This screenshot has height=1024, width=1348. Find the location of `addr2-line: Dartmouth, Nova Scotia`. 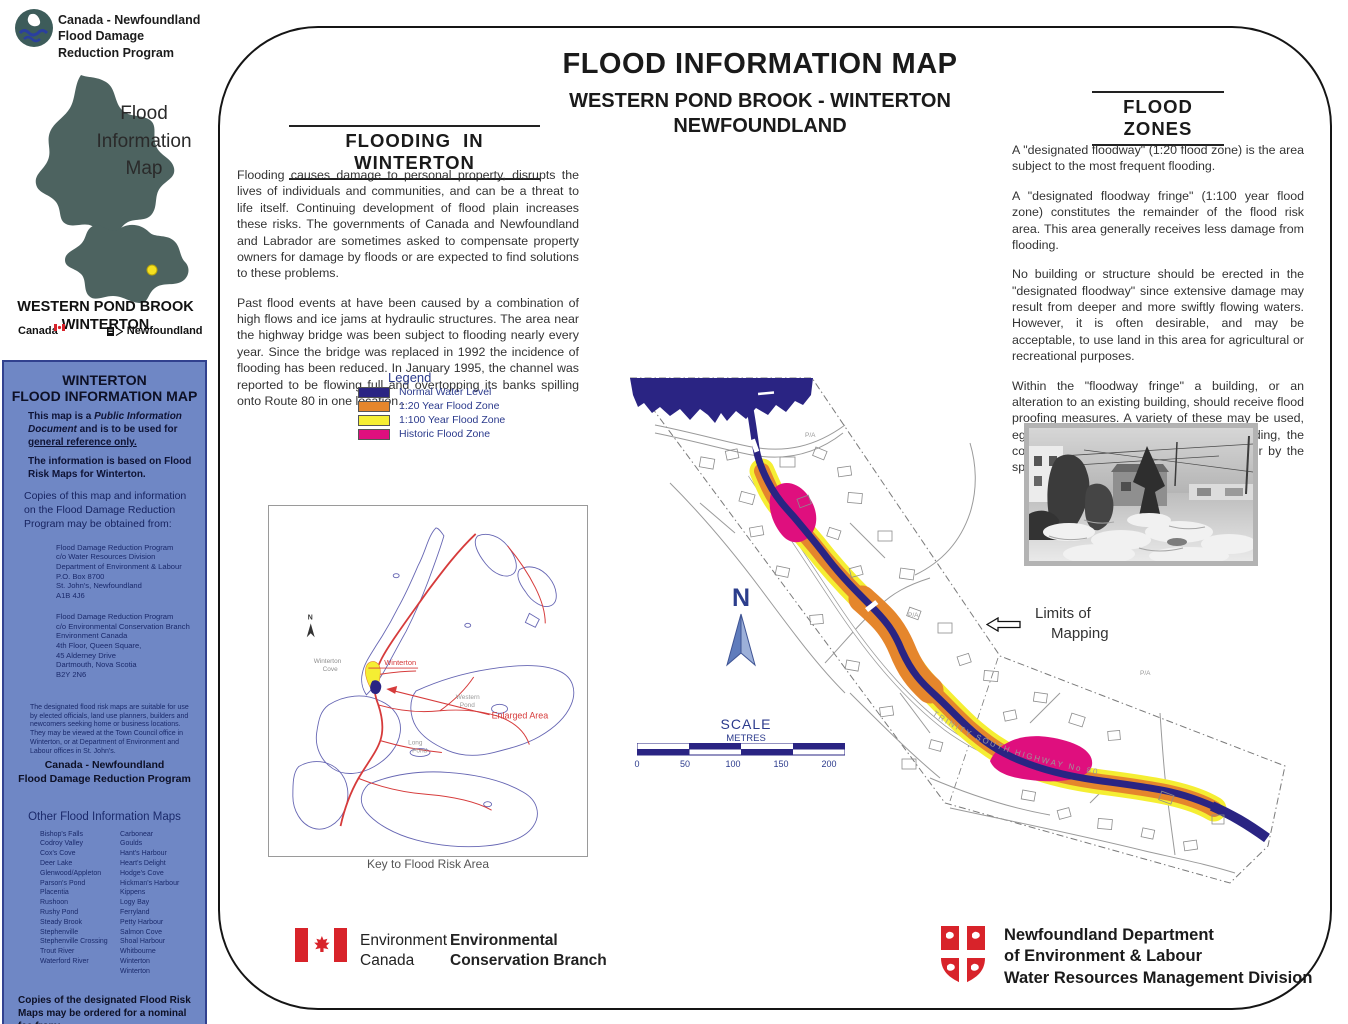

addr2-line: Dartmouth, Nova Scotia is located at coordinates (96, 665).